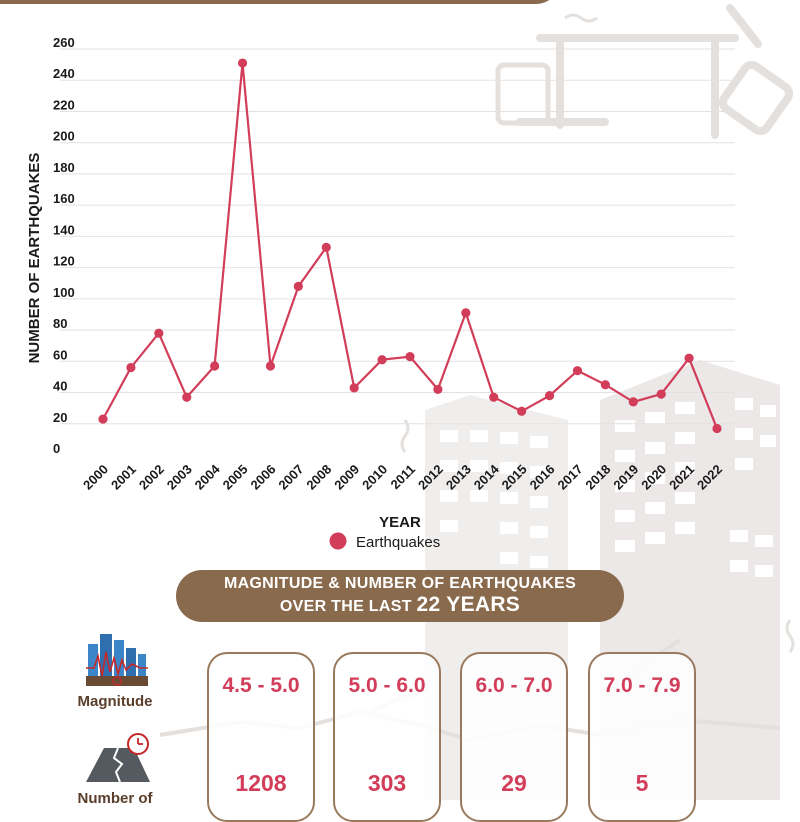 The image size is (800, 822). Describe the element at coordinates (466, 313) in the screenshot. I see `data-point-2013` at that location.